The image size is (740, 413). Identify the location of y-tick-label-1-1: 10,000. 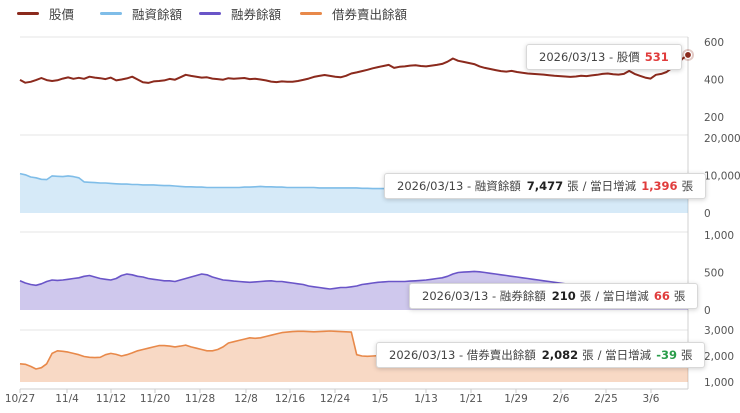
(722, 177).